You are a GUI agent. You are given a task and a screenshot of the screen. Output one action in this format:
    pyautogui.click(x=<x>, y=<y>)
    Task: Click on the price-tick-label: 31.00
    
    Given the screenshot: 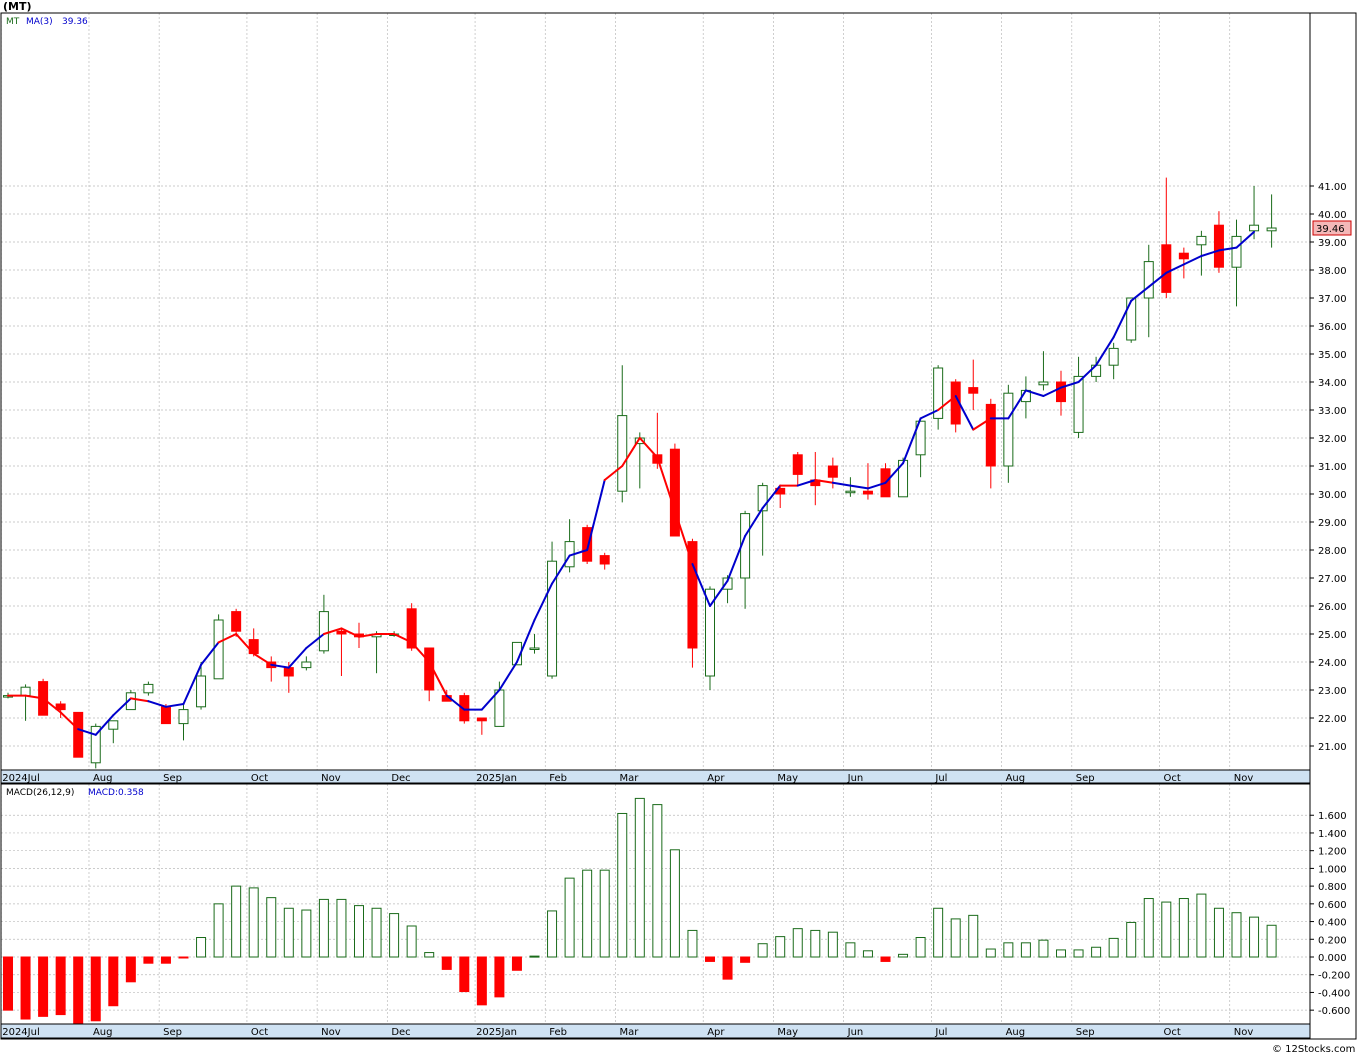 What is the action you would take?
    pyautogui.click(x=1332, y=467)
    